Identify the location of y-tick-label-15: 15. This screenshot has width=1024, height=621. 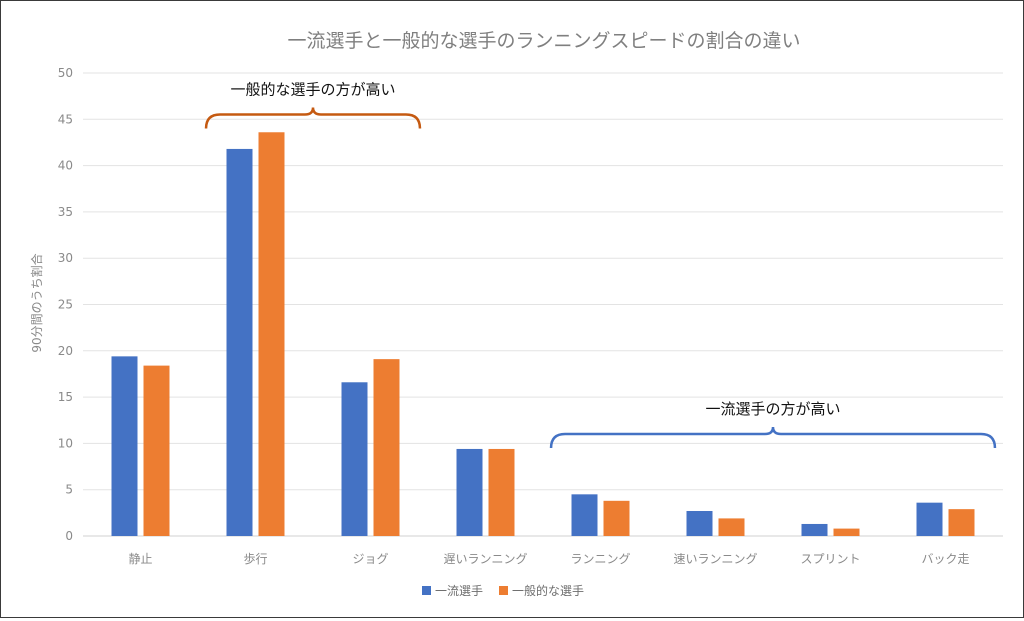
(65, 397).